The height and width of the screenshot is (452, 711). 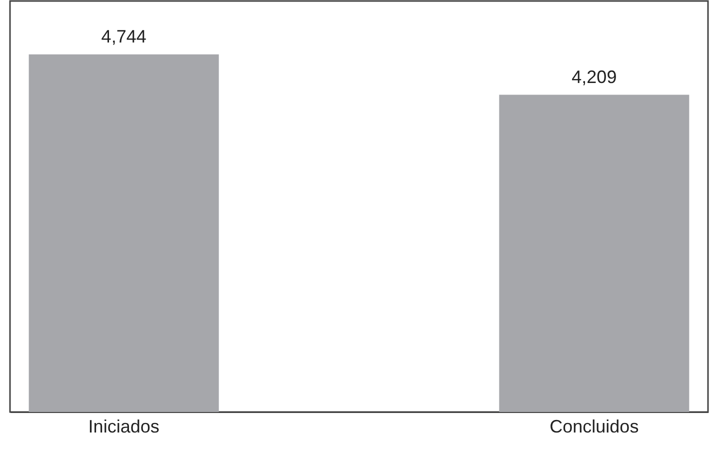 I want to click on x-tick-label: Concluidos, so click(x=594, y=426).